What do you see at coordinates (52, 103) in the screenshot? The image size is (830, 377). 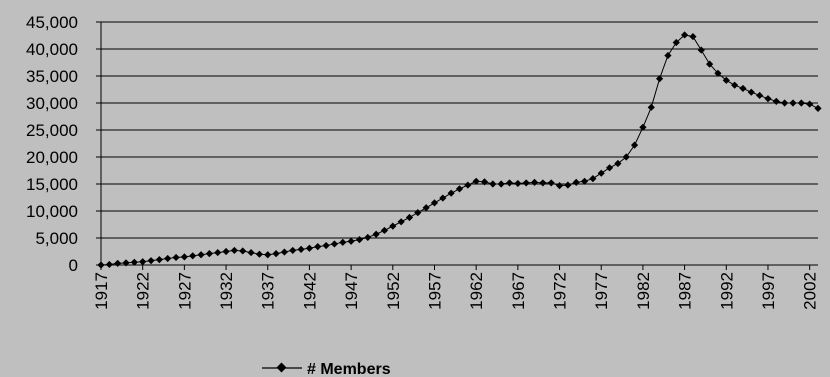 I see `y-tick-label: 30,000` at bounding box center [52, 103].